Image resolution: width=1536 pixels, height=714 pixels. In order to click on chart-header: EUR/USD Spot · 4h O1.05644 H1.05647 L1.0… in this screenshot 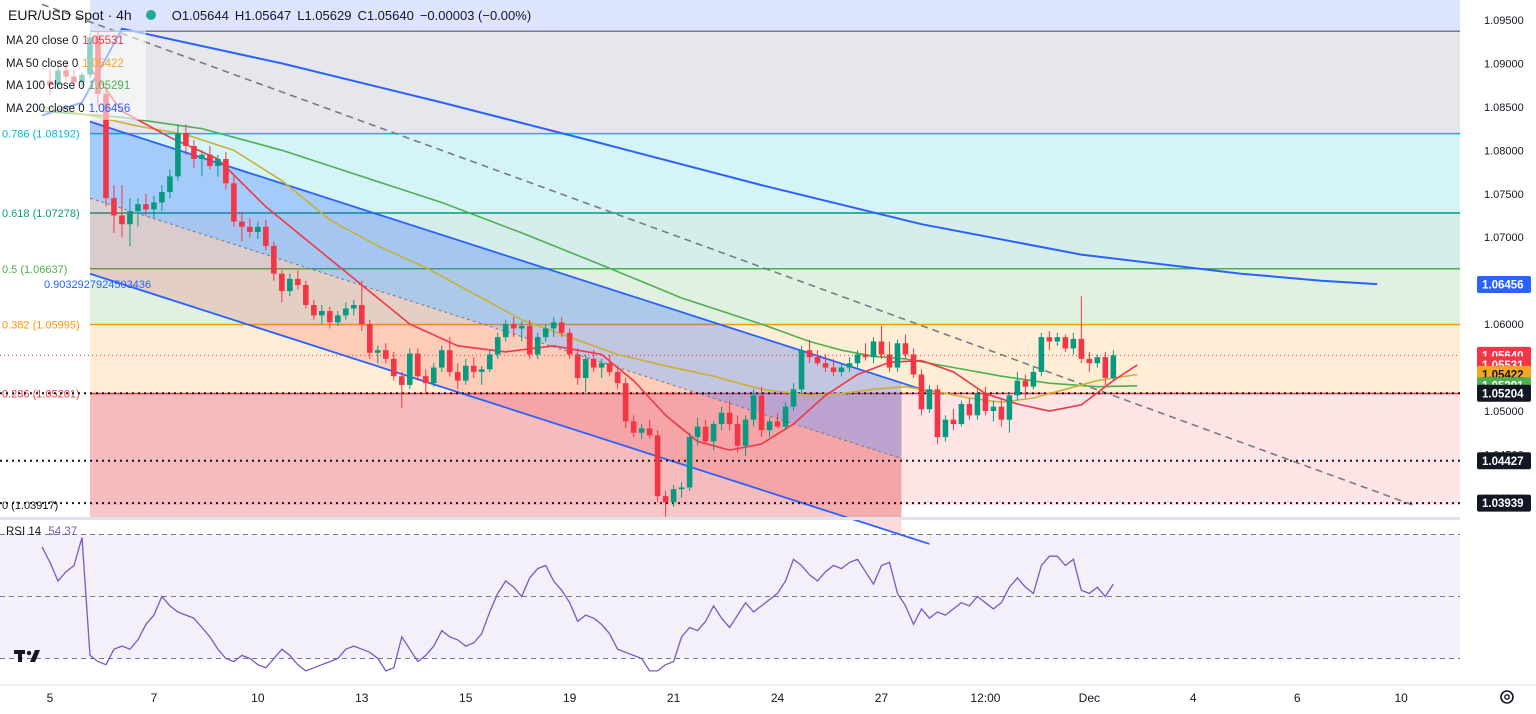, I will do `click(265, 15)`.